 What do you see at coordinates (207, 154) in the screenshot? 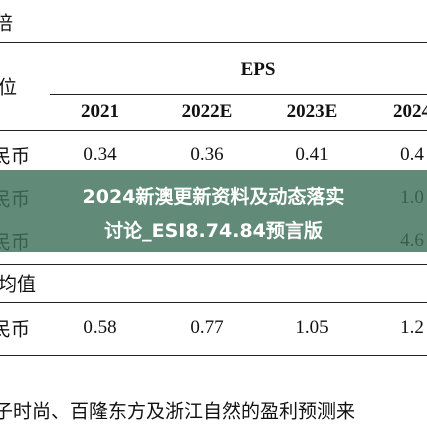
I see `cell: 0.36` at bounding box center [207, 154].